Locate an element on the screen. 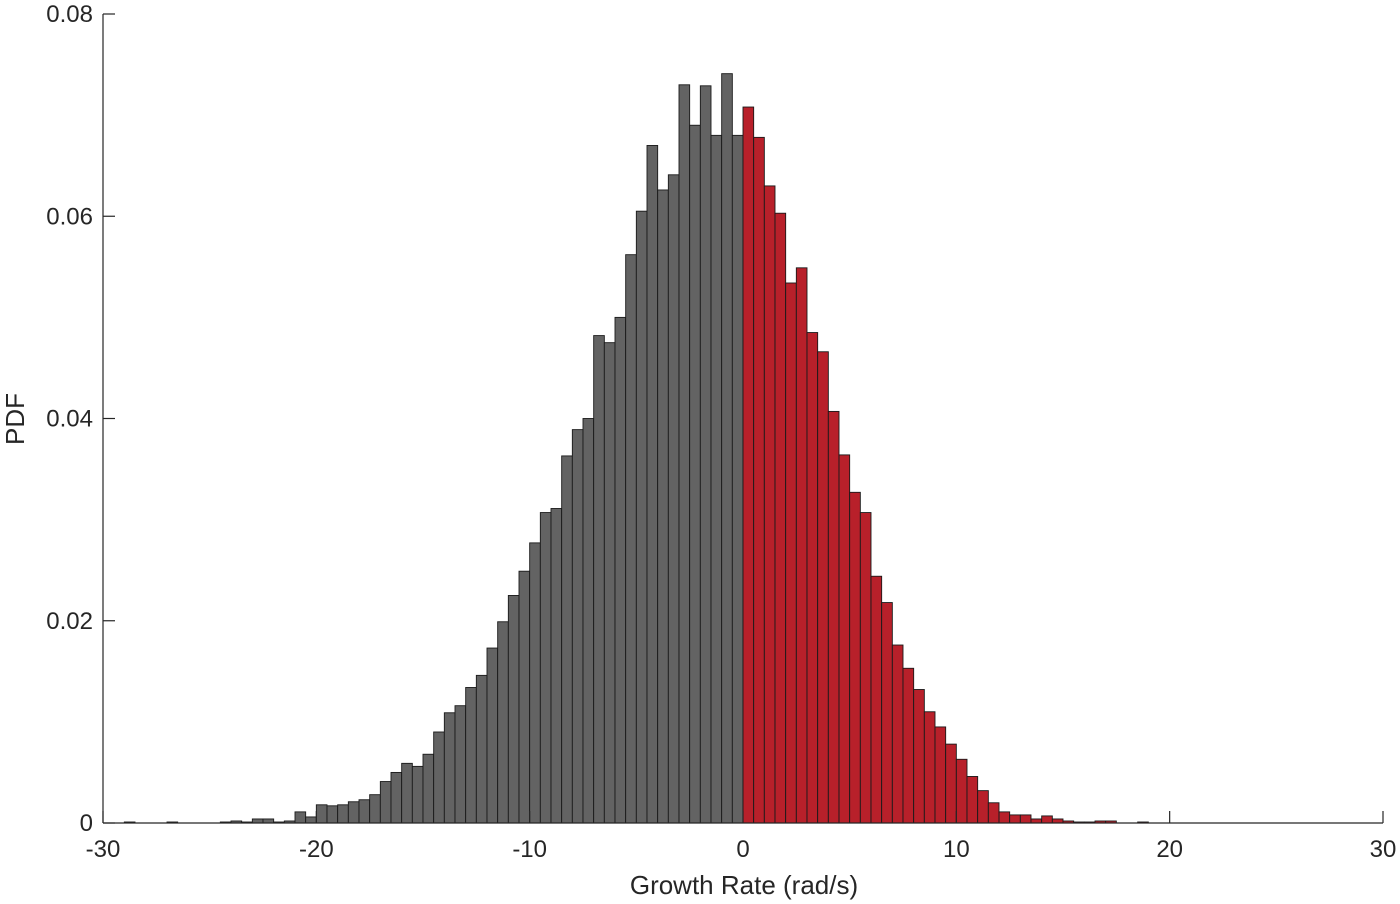 The height and width of the screenshot is (904, 1400). x-tick-label: 20 is located at coordinates (1169, 849).